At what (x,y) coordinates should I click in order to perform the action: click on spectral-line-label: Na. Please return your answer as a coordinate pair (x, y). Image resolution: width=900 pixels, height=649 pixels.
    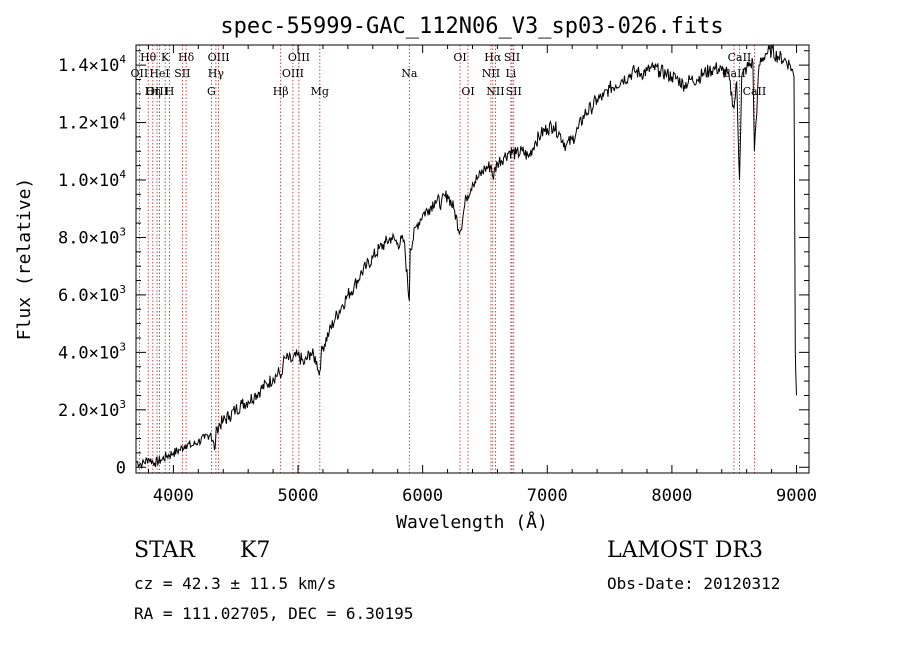
    Looking at the image, I should click on (409, 73).